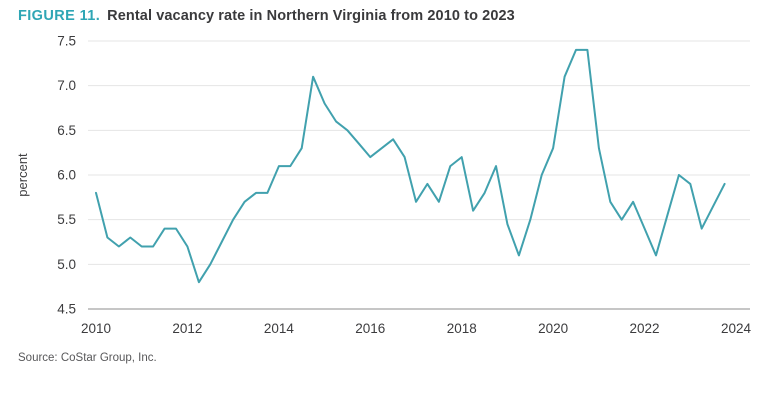 This screenshot has width=768, height=404. I want to click on y-tick-label: 6.5, so click(66, 130).